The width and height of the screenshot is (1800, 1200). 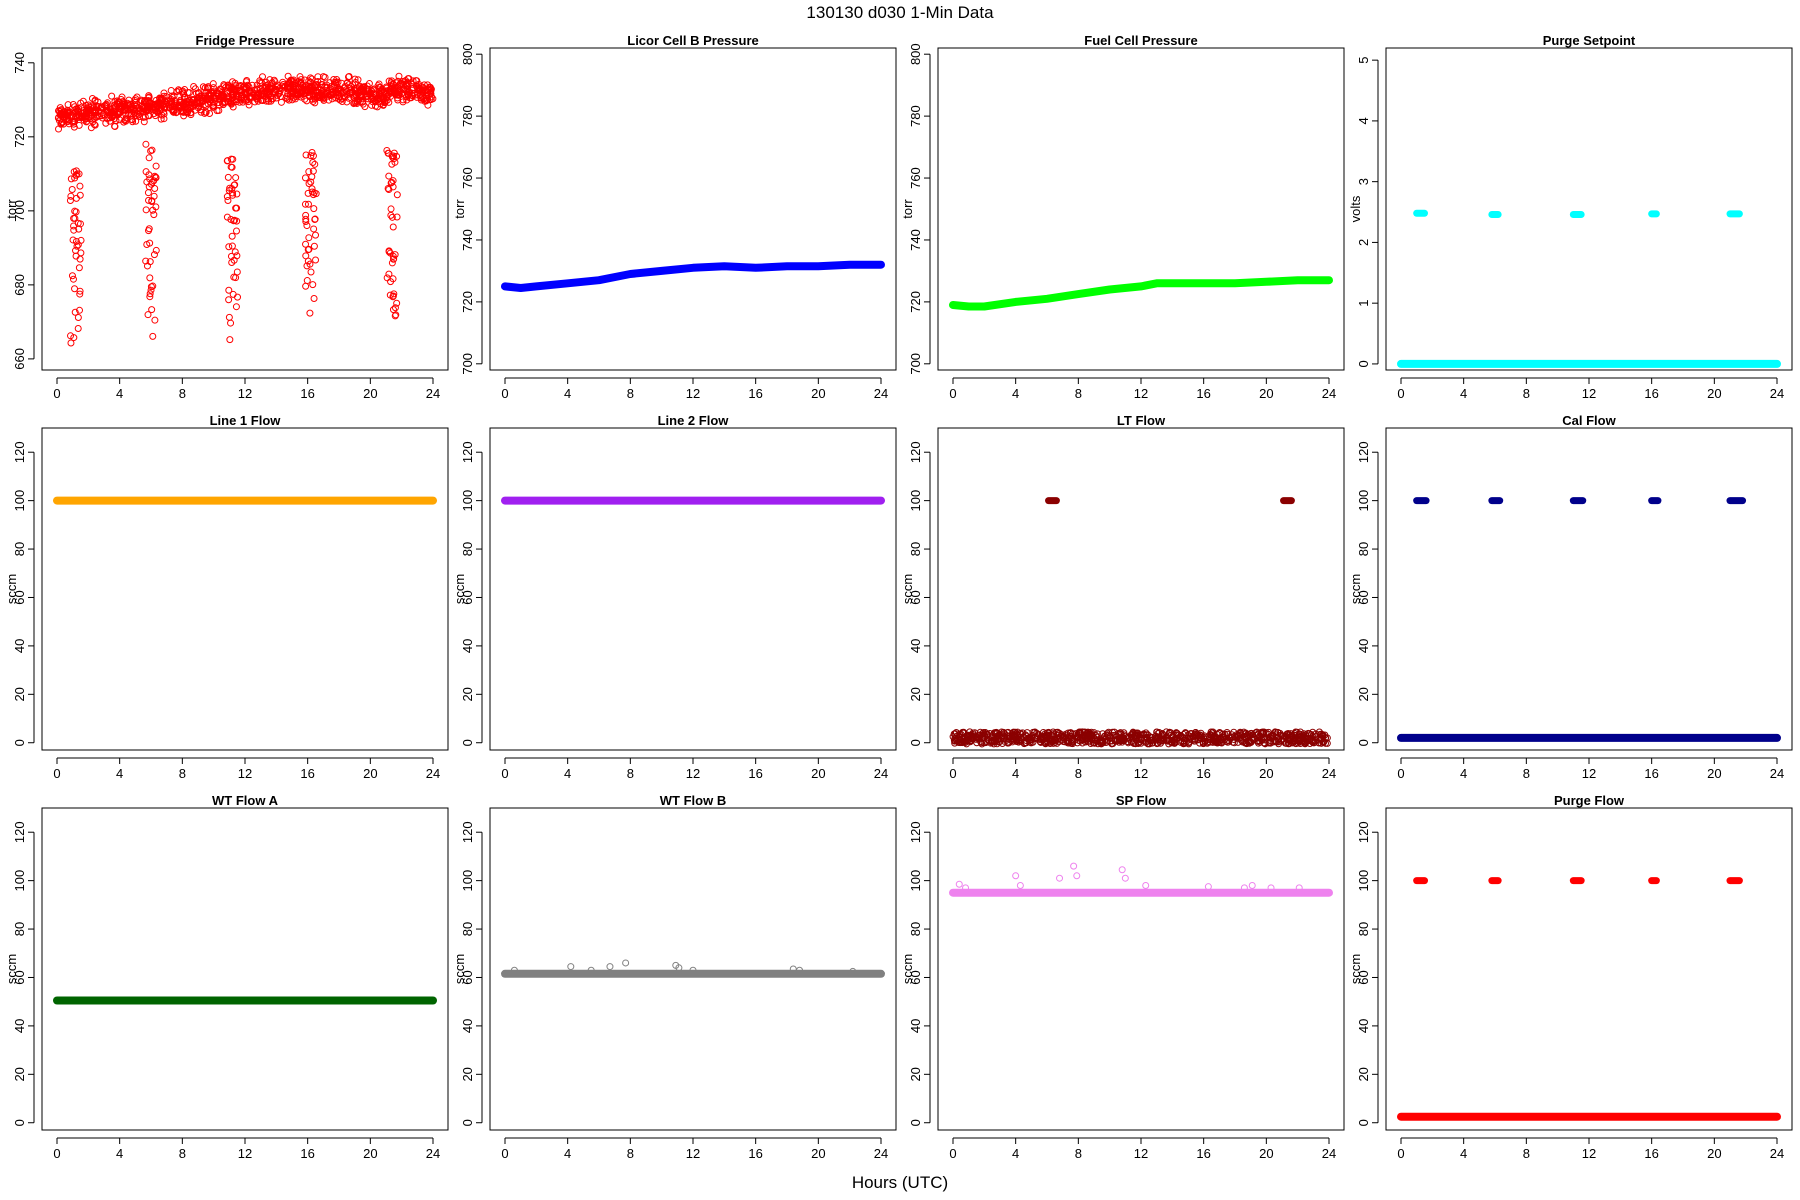 What do you see at coordinates (1363, 120) in the screenshot?
I see `y-tick-label: 4` at bounding box center [1363, 120].